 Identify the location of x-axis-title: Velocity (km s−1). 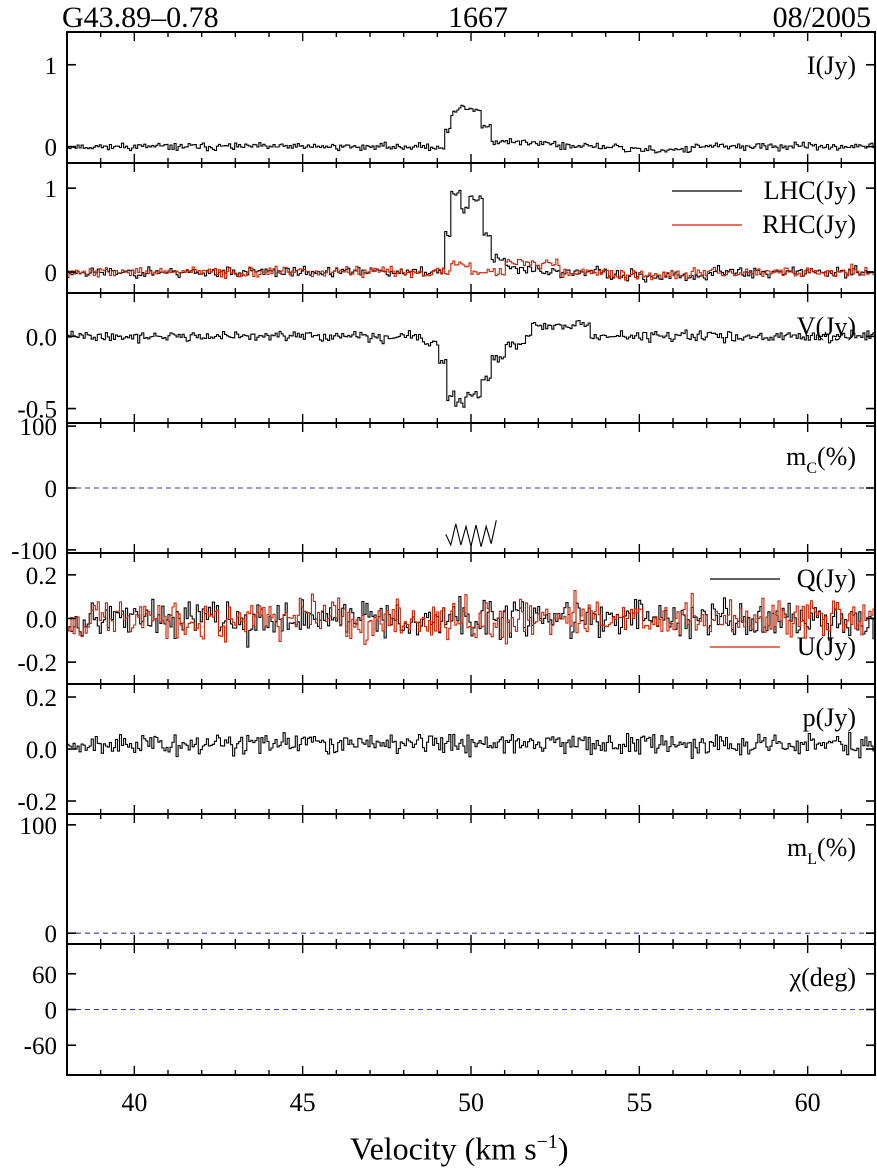
(459, 1145).